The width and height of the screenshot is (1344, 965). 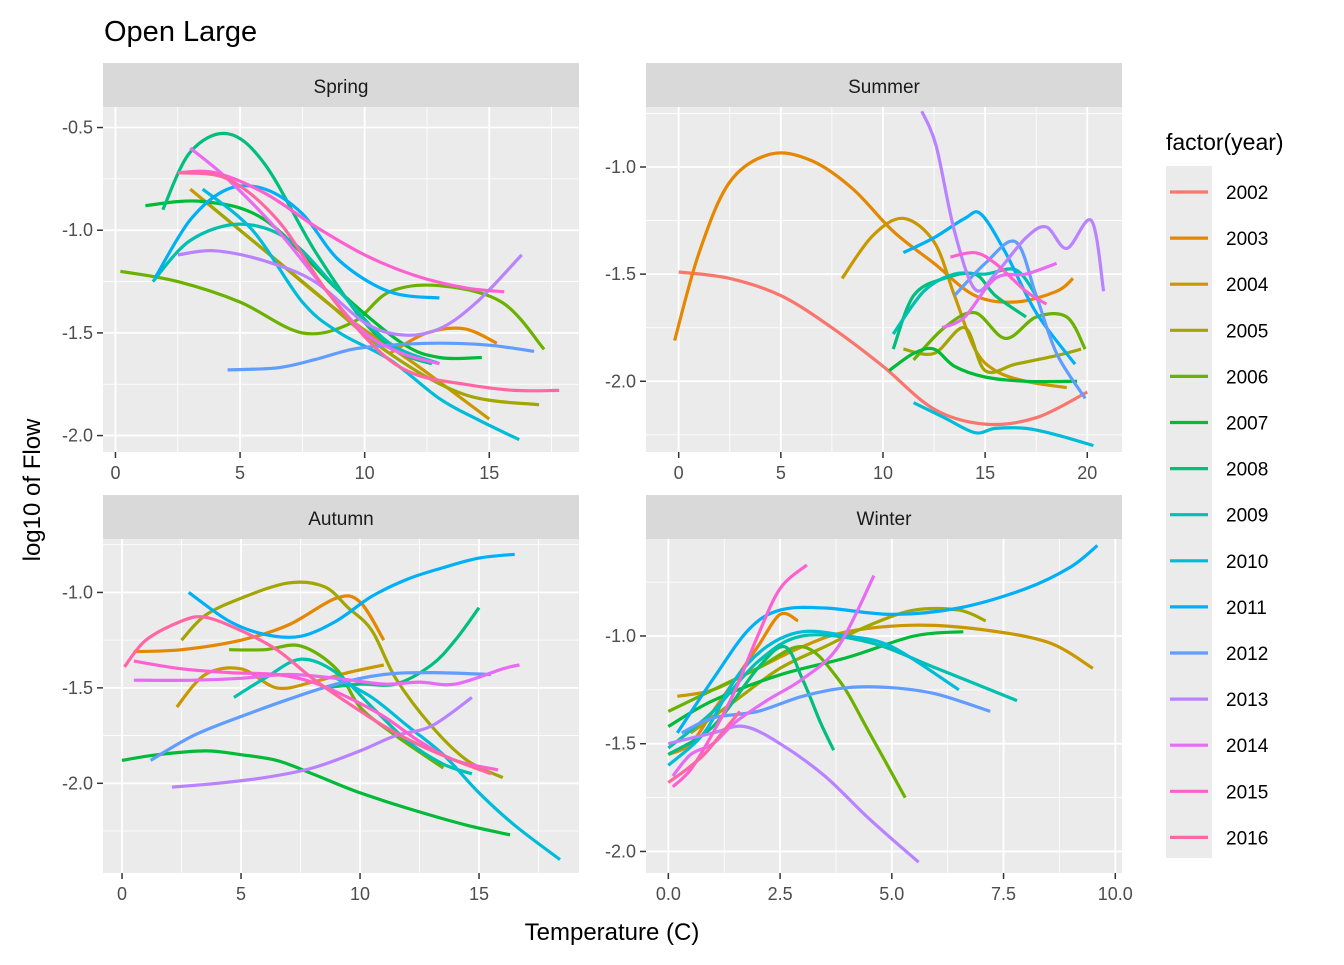 What do you see at coordinates (1247, 838) in the screenshot?
I see `legend-label-2016: 2016` at bounding box center [1247, 838].